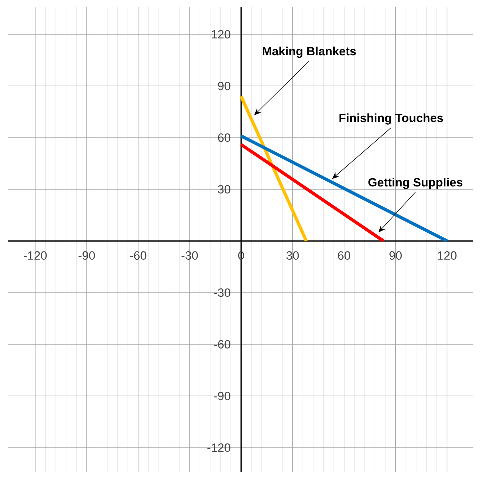 The width and height of the screenshot is (480, 479). Describe the element at coordinates (293, 256) in the screenshot. I see `x-tick-label: 30` at that location.